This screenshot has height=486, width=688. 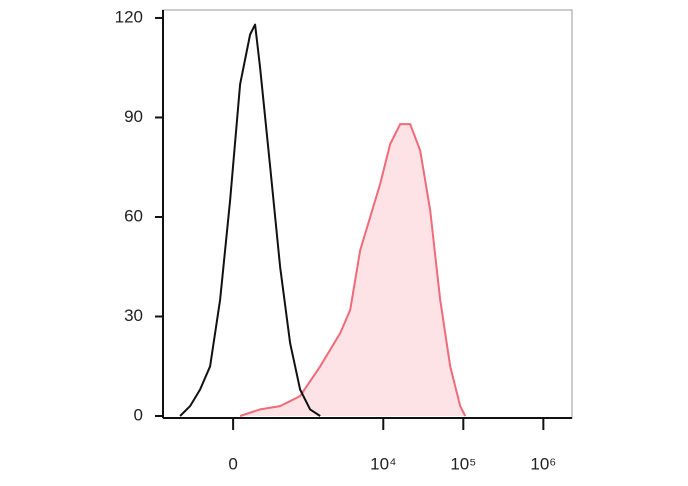 I want to click on y-tick-label: 120, so click(x=129, y=16).